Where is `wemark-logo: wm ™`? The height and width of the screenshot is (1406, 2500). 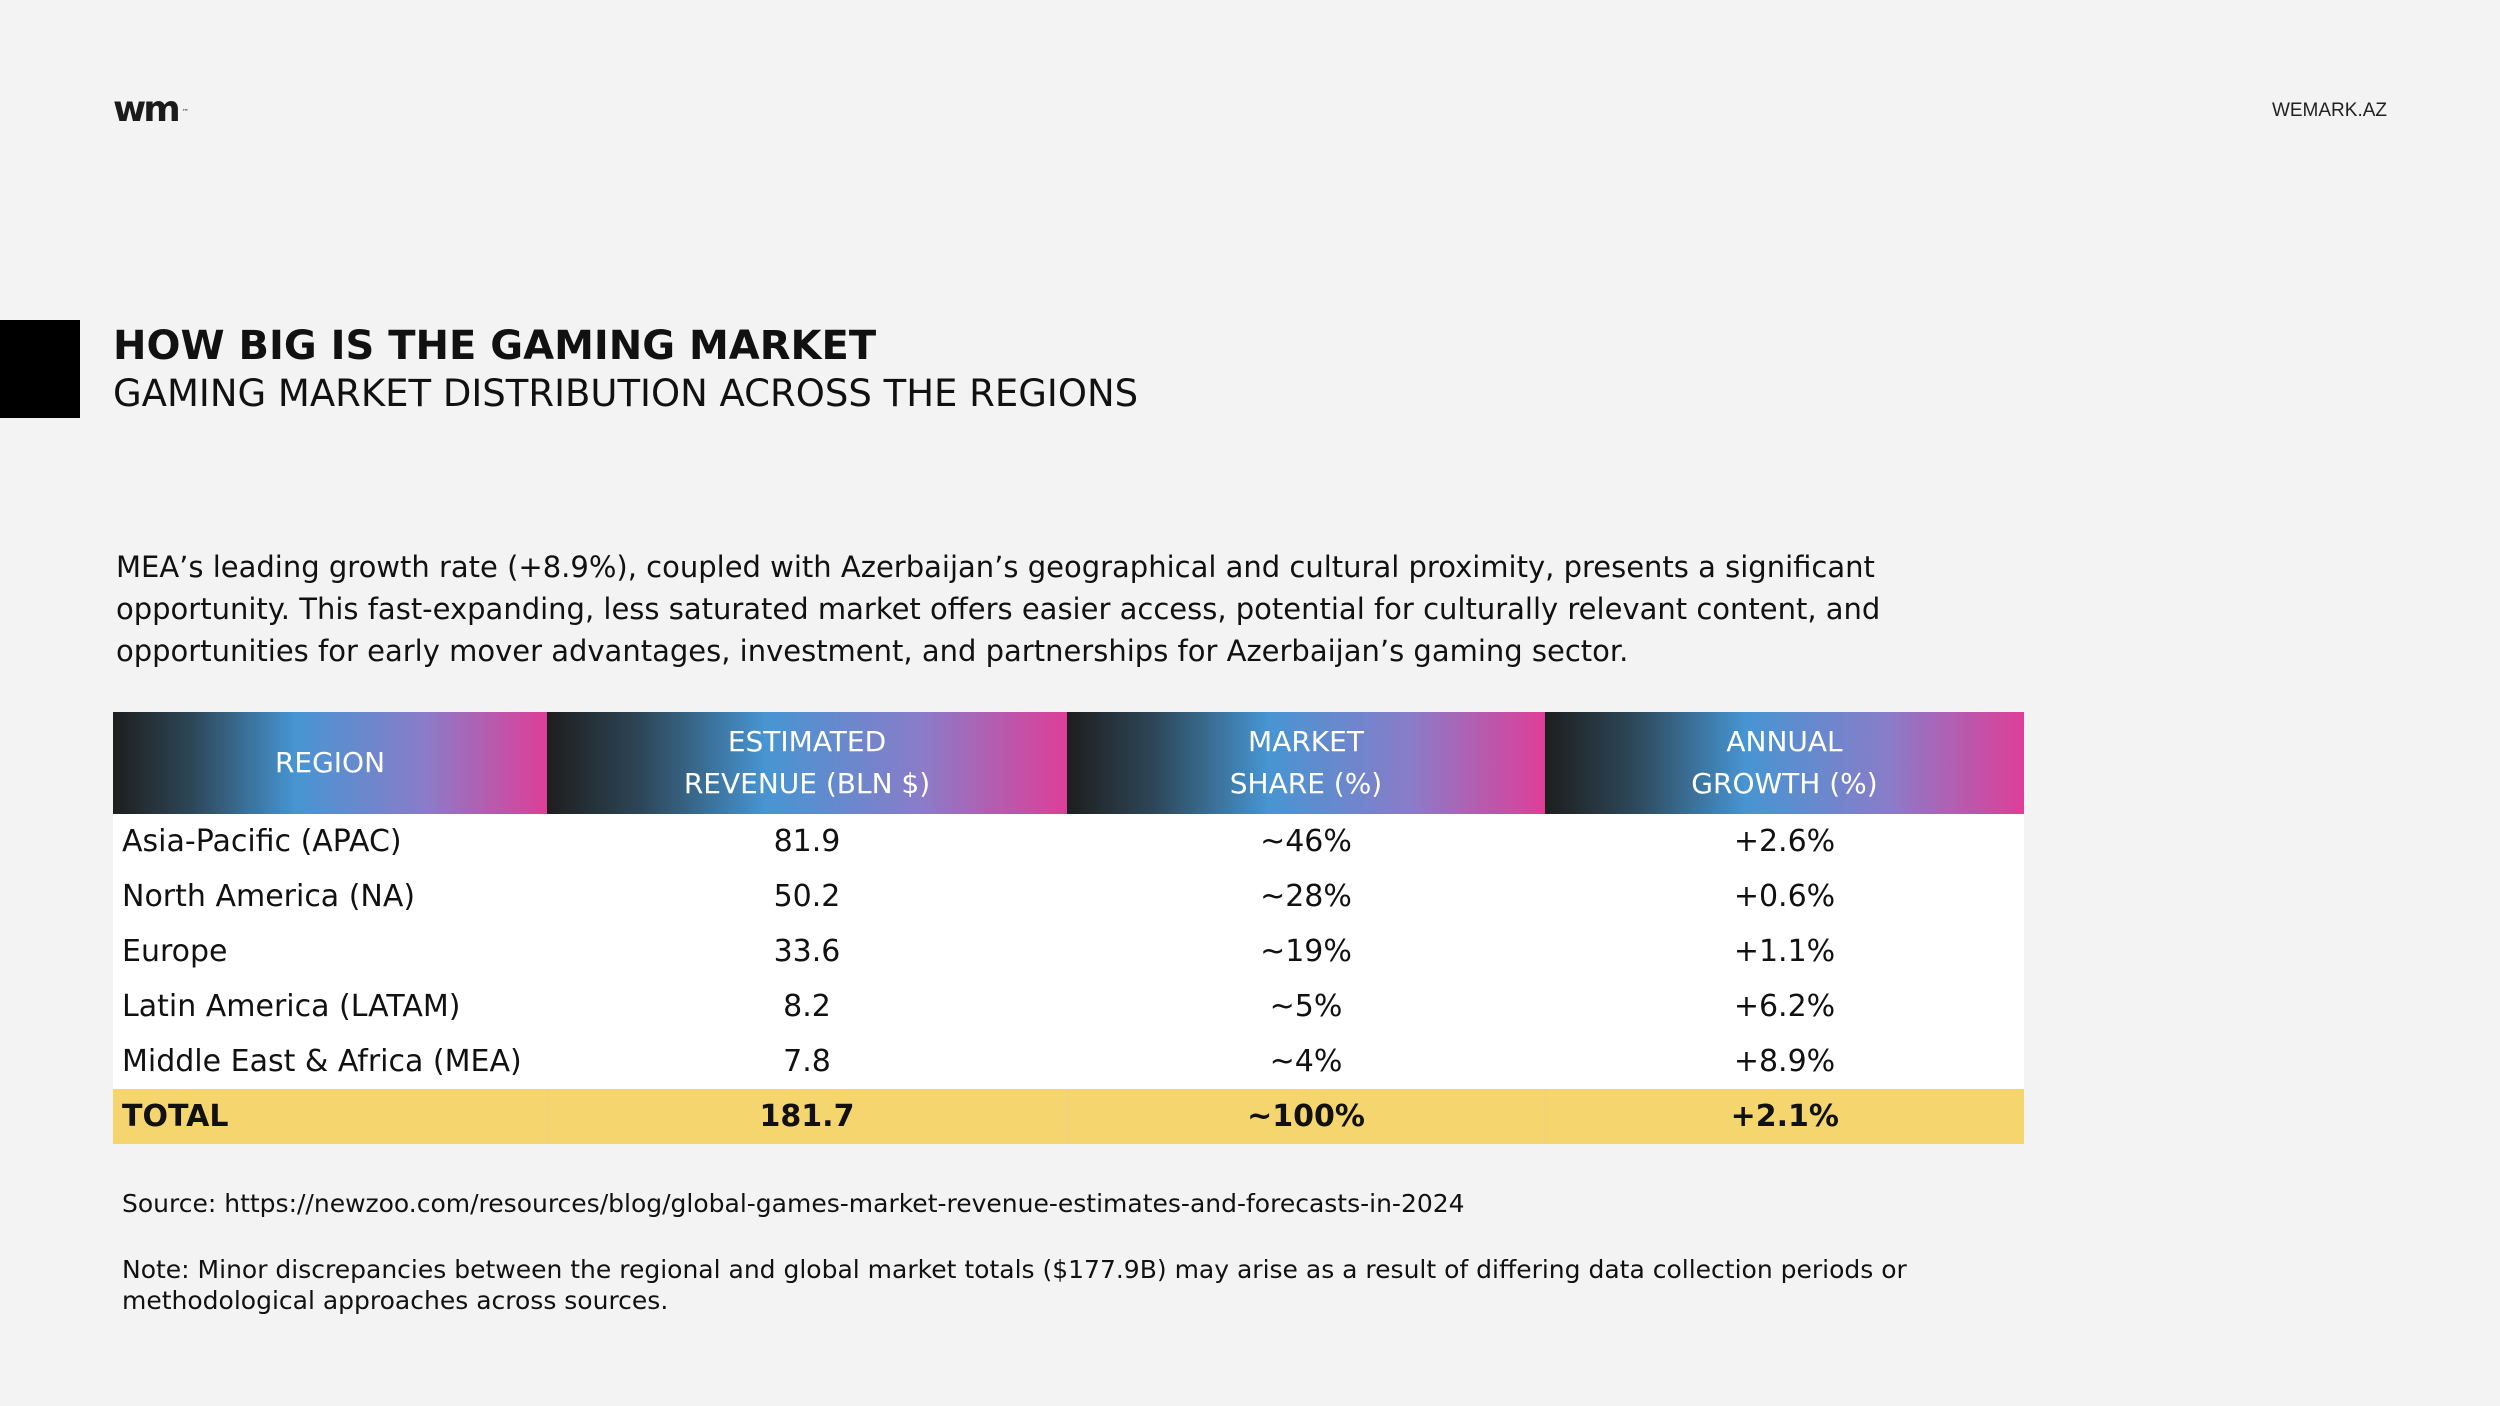 wemark-logo: wm ™ is located at coordinates (151, 109).